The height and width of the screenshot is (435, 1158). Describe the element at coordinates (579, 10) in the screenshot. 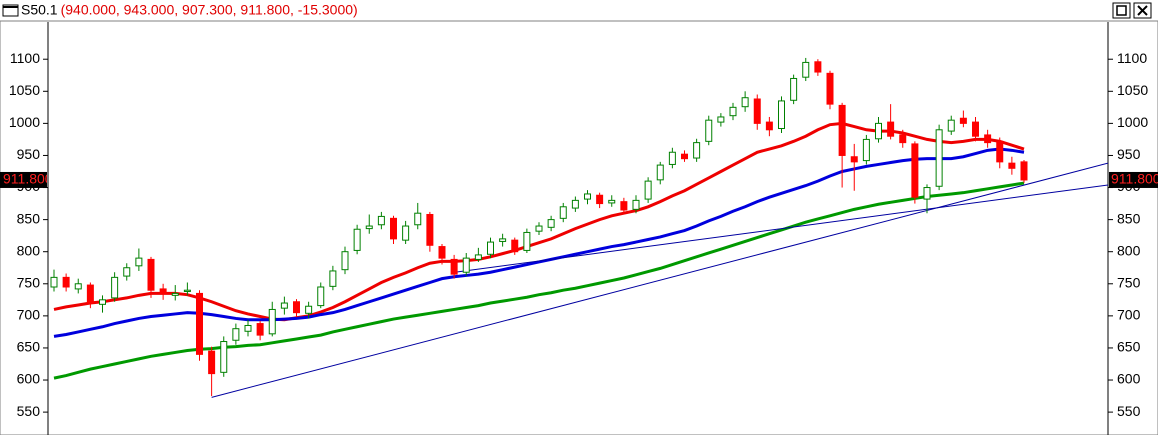

I see `title-bar` at that location.